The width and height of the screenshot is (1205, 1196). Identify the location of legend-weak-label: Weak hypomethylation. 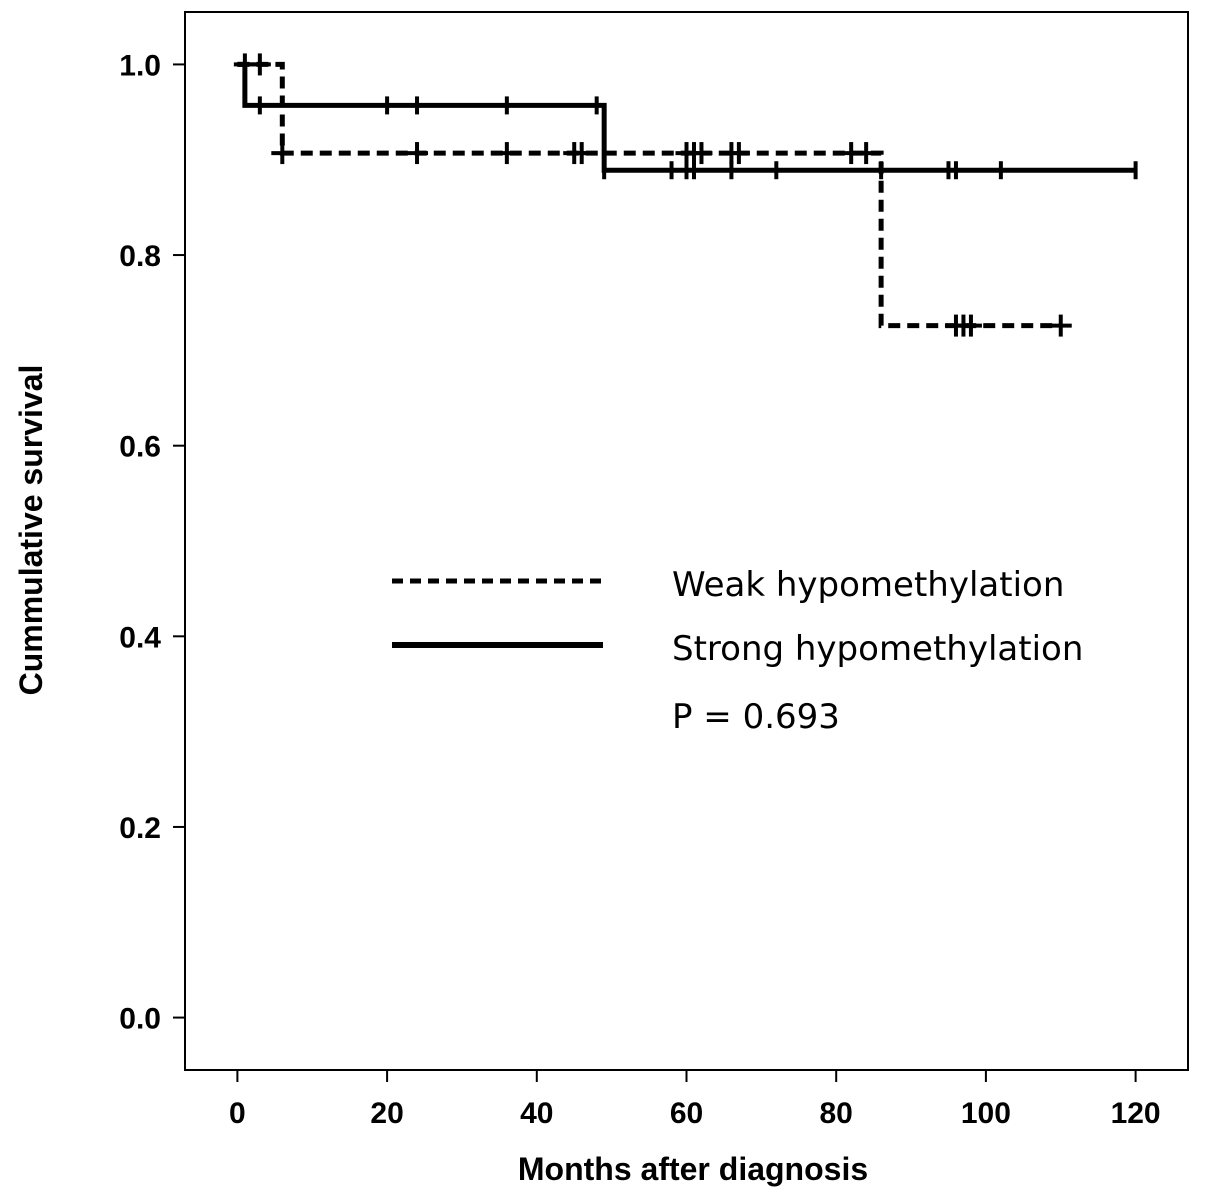
(868, 585).